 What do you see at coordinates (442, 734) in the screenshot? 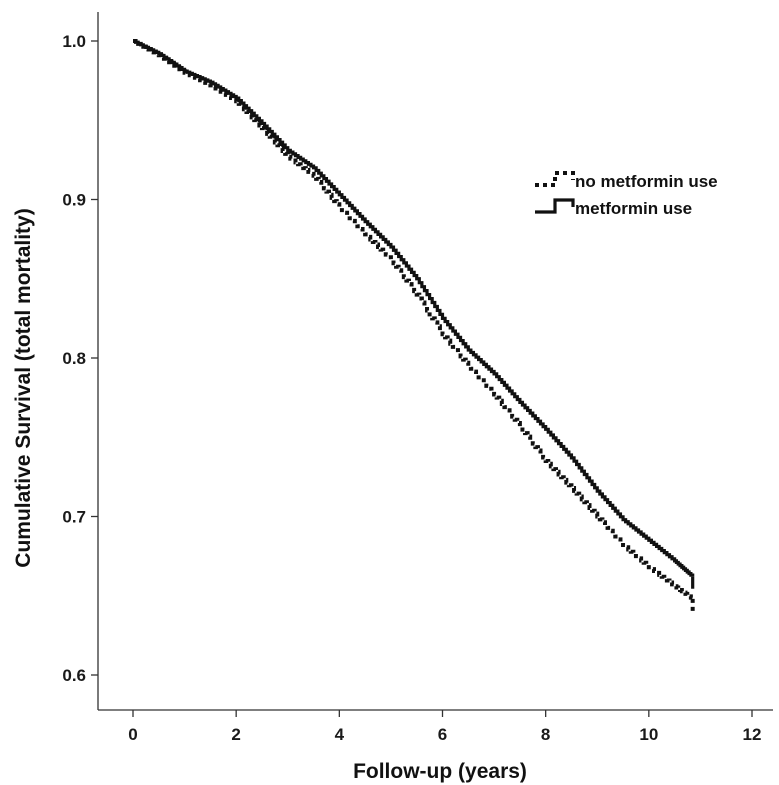
I see `x-tick-label: 6` at bounding box center [442, 734].